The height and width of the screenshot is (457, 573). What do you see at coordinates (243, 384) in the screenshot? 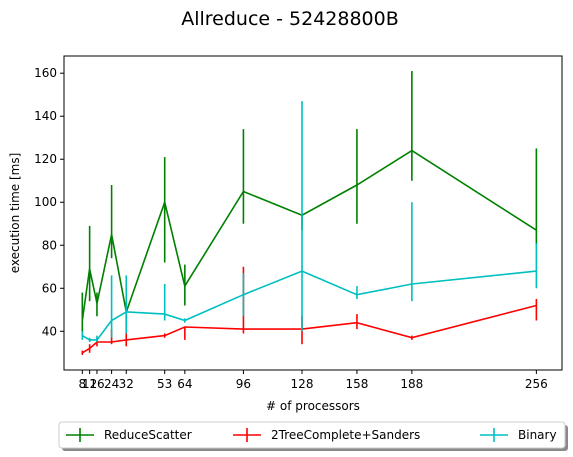
I see `x-tick-label: 96` at bounding box center [243, 384].